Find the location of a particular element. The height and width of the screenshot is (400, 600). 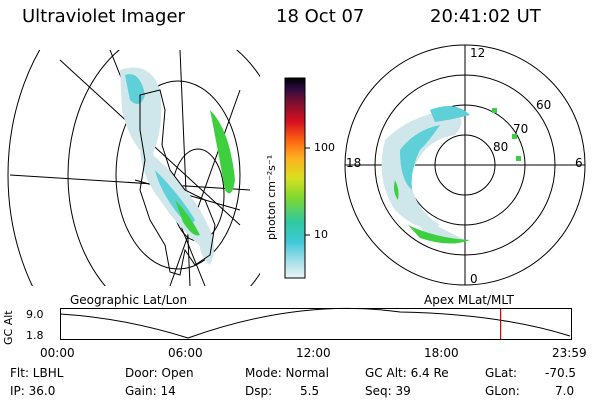

colorbar-tick-10: 10 is located at coordinates (321, 234).